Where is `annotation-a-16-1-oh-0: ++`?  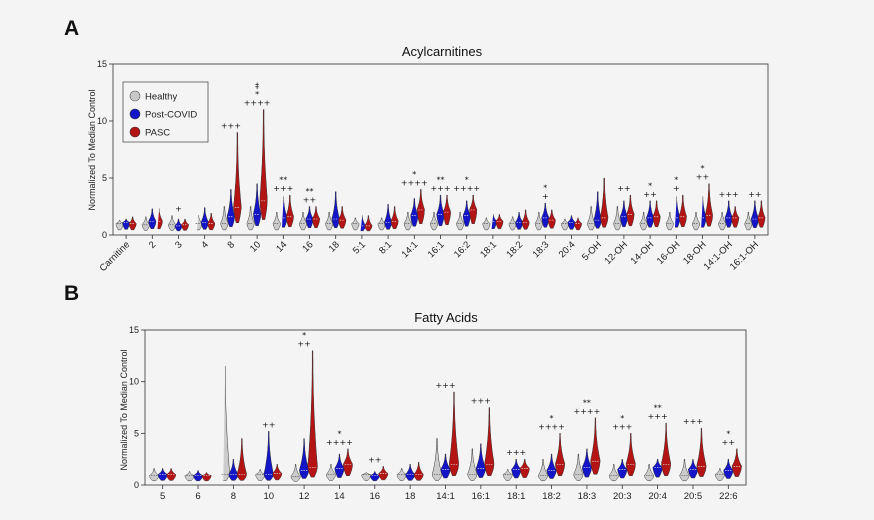 annotation-a-16-1-oh-0: ++ is located at coordinates (754, 194).